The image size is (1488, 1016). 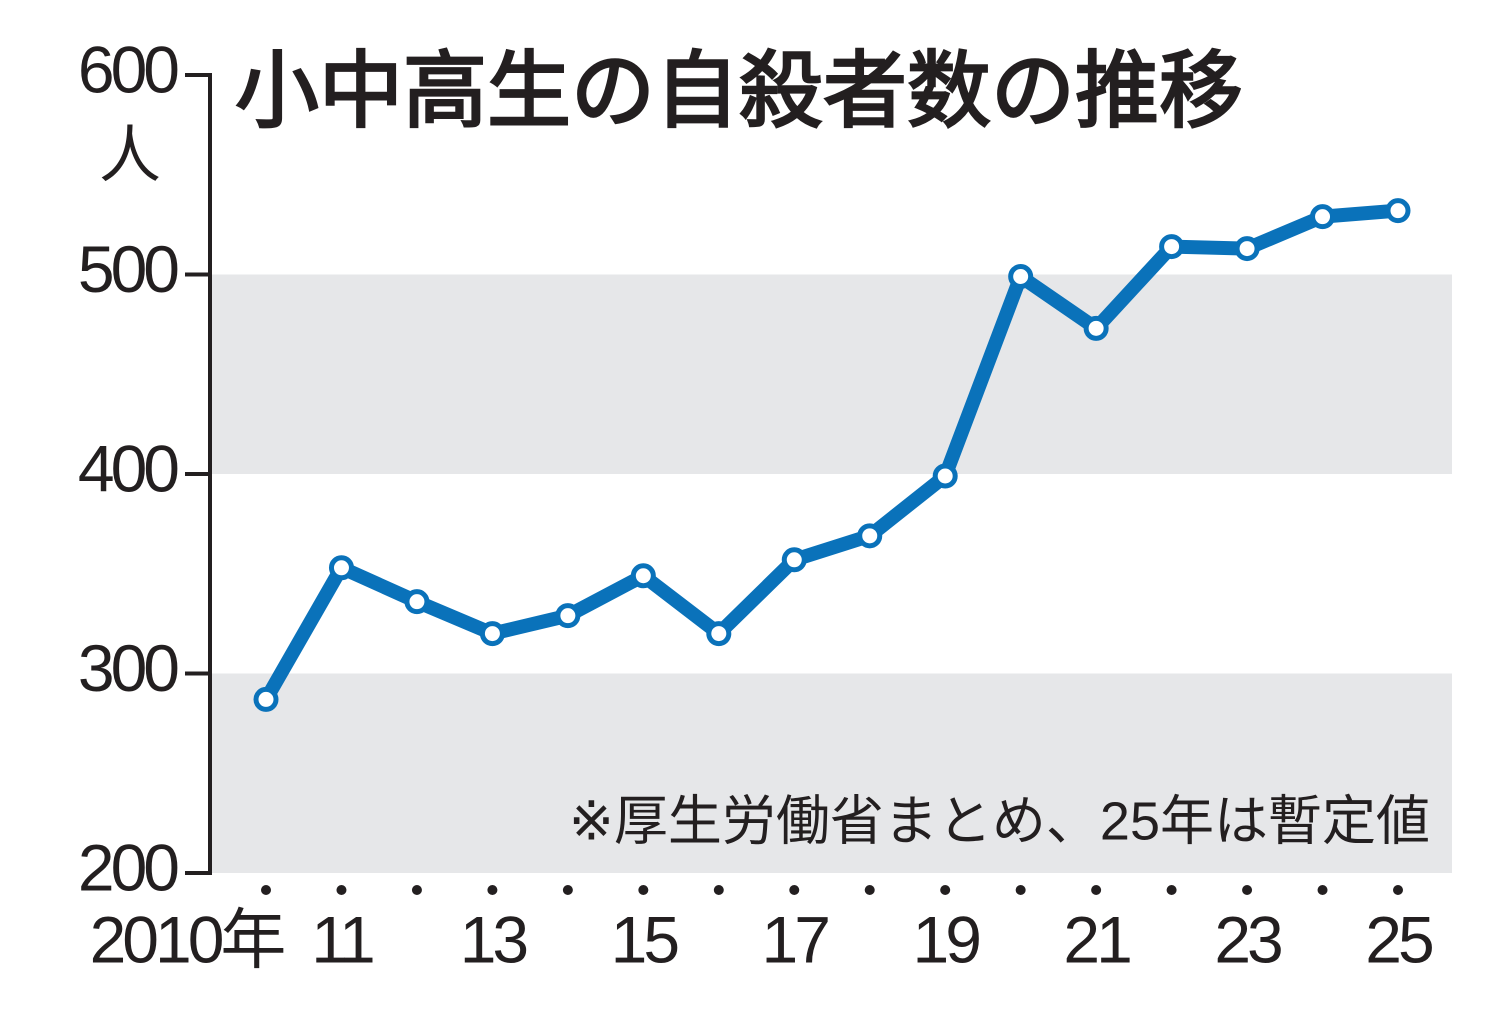 I want to click on x-tick-label: 13, so click(x=493, y=939).